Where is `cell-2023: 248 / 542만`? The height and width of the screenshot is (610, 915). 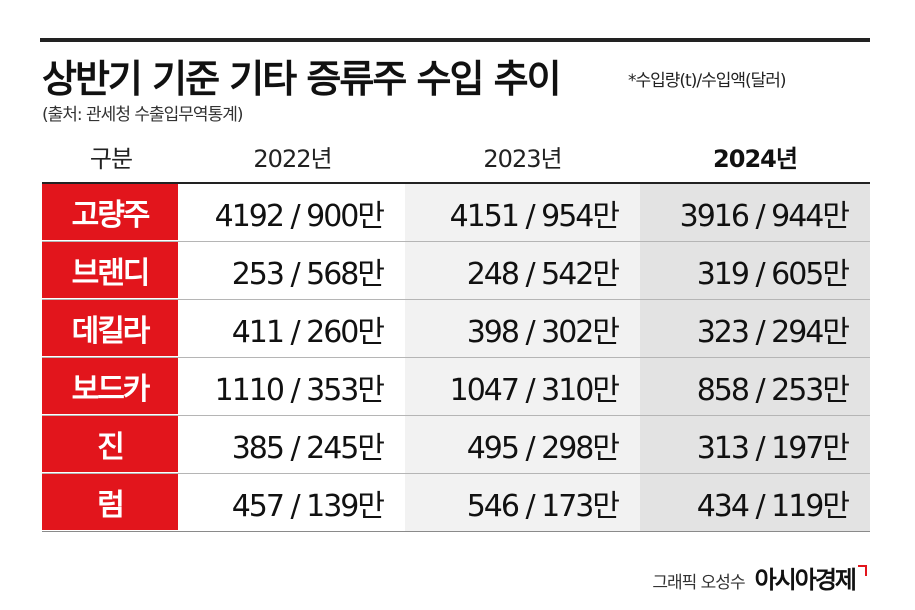
cell-2023: 248 / 542만 is located at coordinates (522, 270).